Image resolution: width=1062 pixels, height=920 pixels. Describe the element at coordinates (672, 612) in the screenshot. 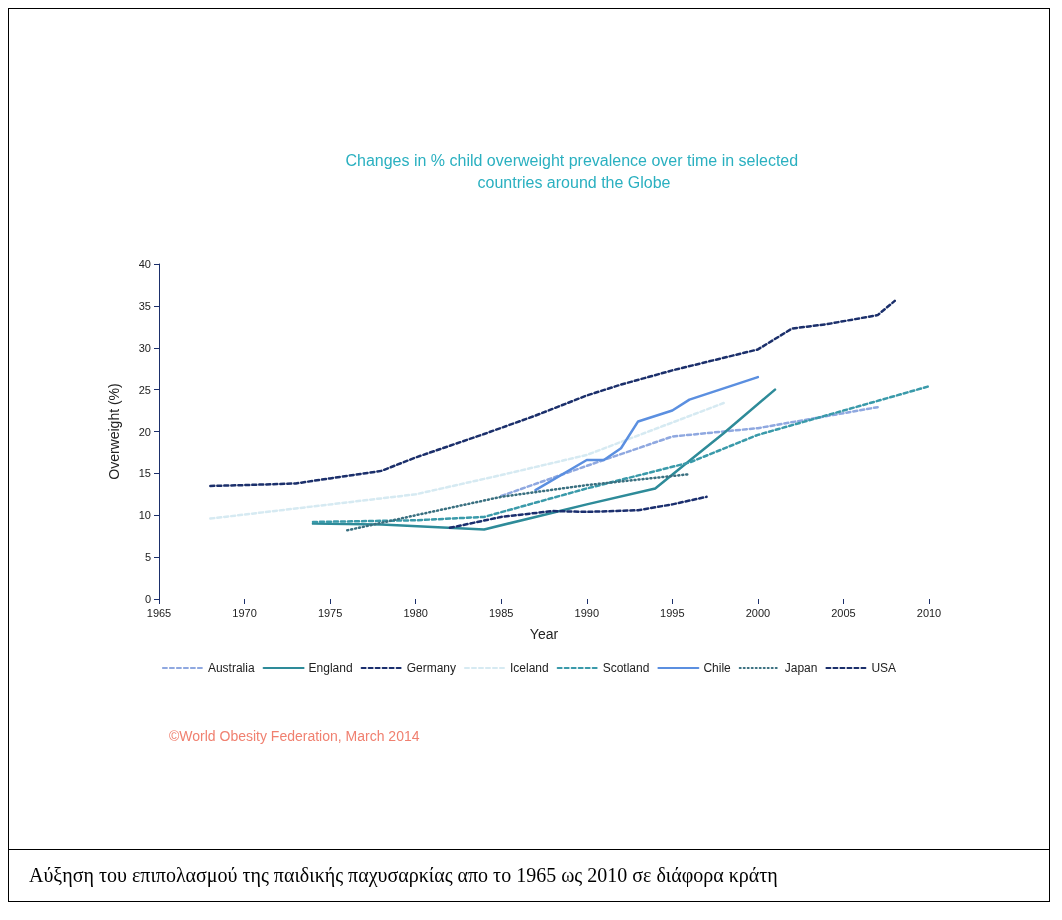

I see `x-tick-label: 1995` at that location.